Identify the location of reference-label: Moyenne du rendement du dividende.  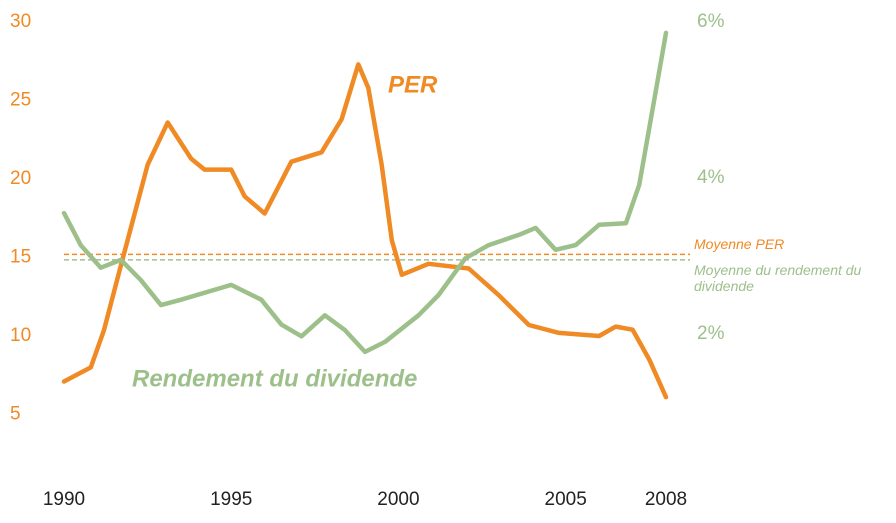
(778, 277).